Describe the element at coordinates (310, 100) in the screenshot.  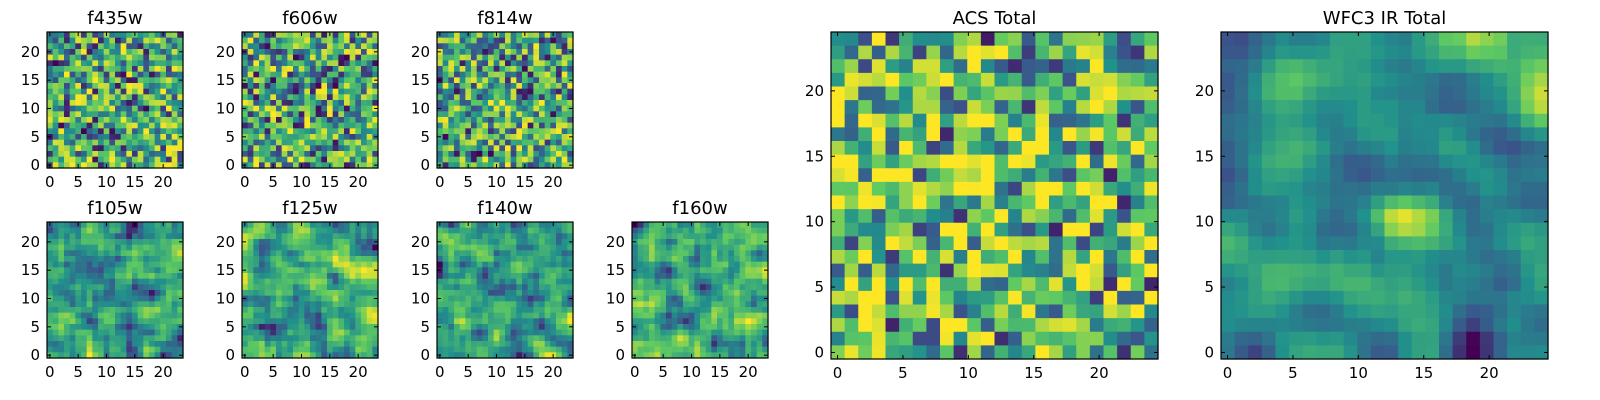
I see `axes-frame` at that location.